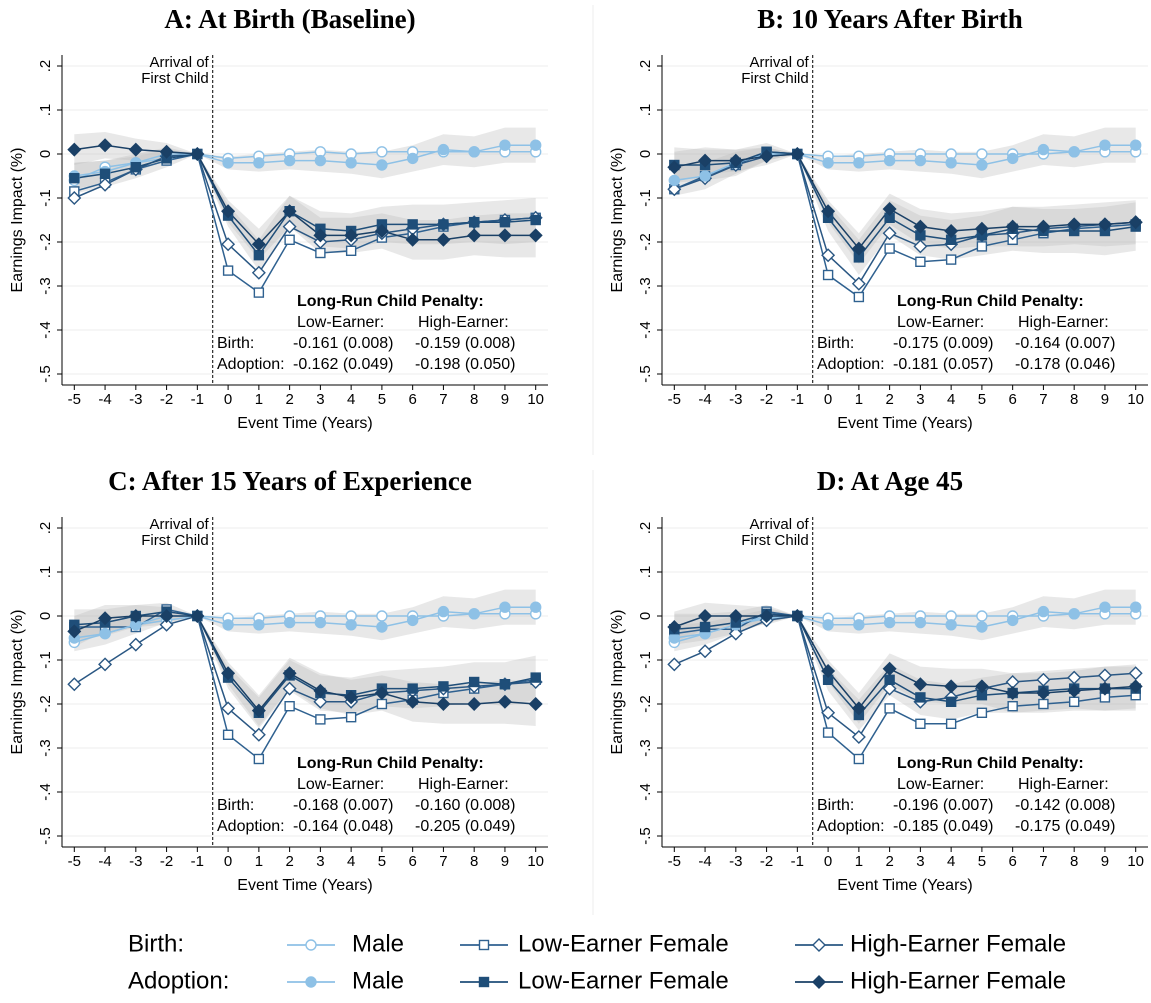  I want to click on x-tick-label: 2, so click(289, 861).